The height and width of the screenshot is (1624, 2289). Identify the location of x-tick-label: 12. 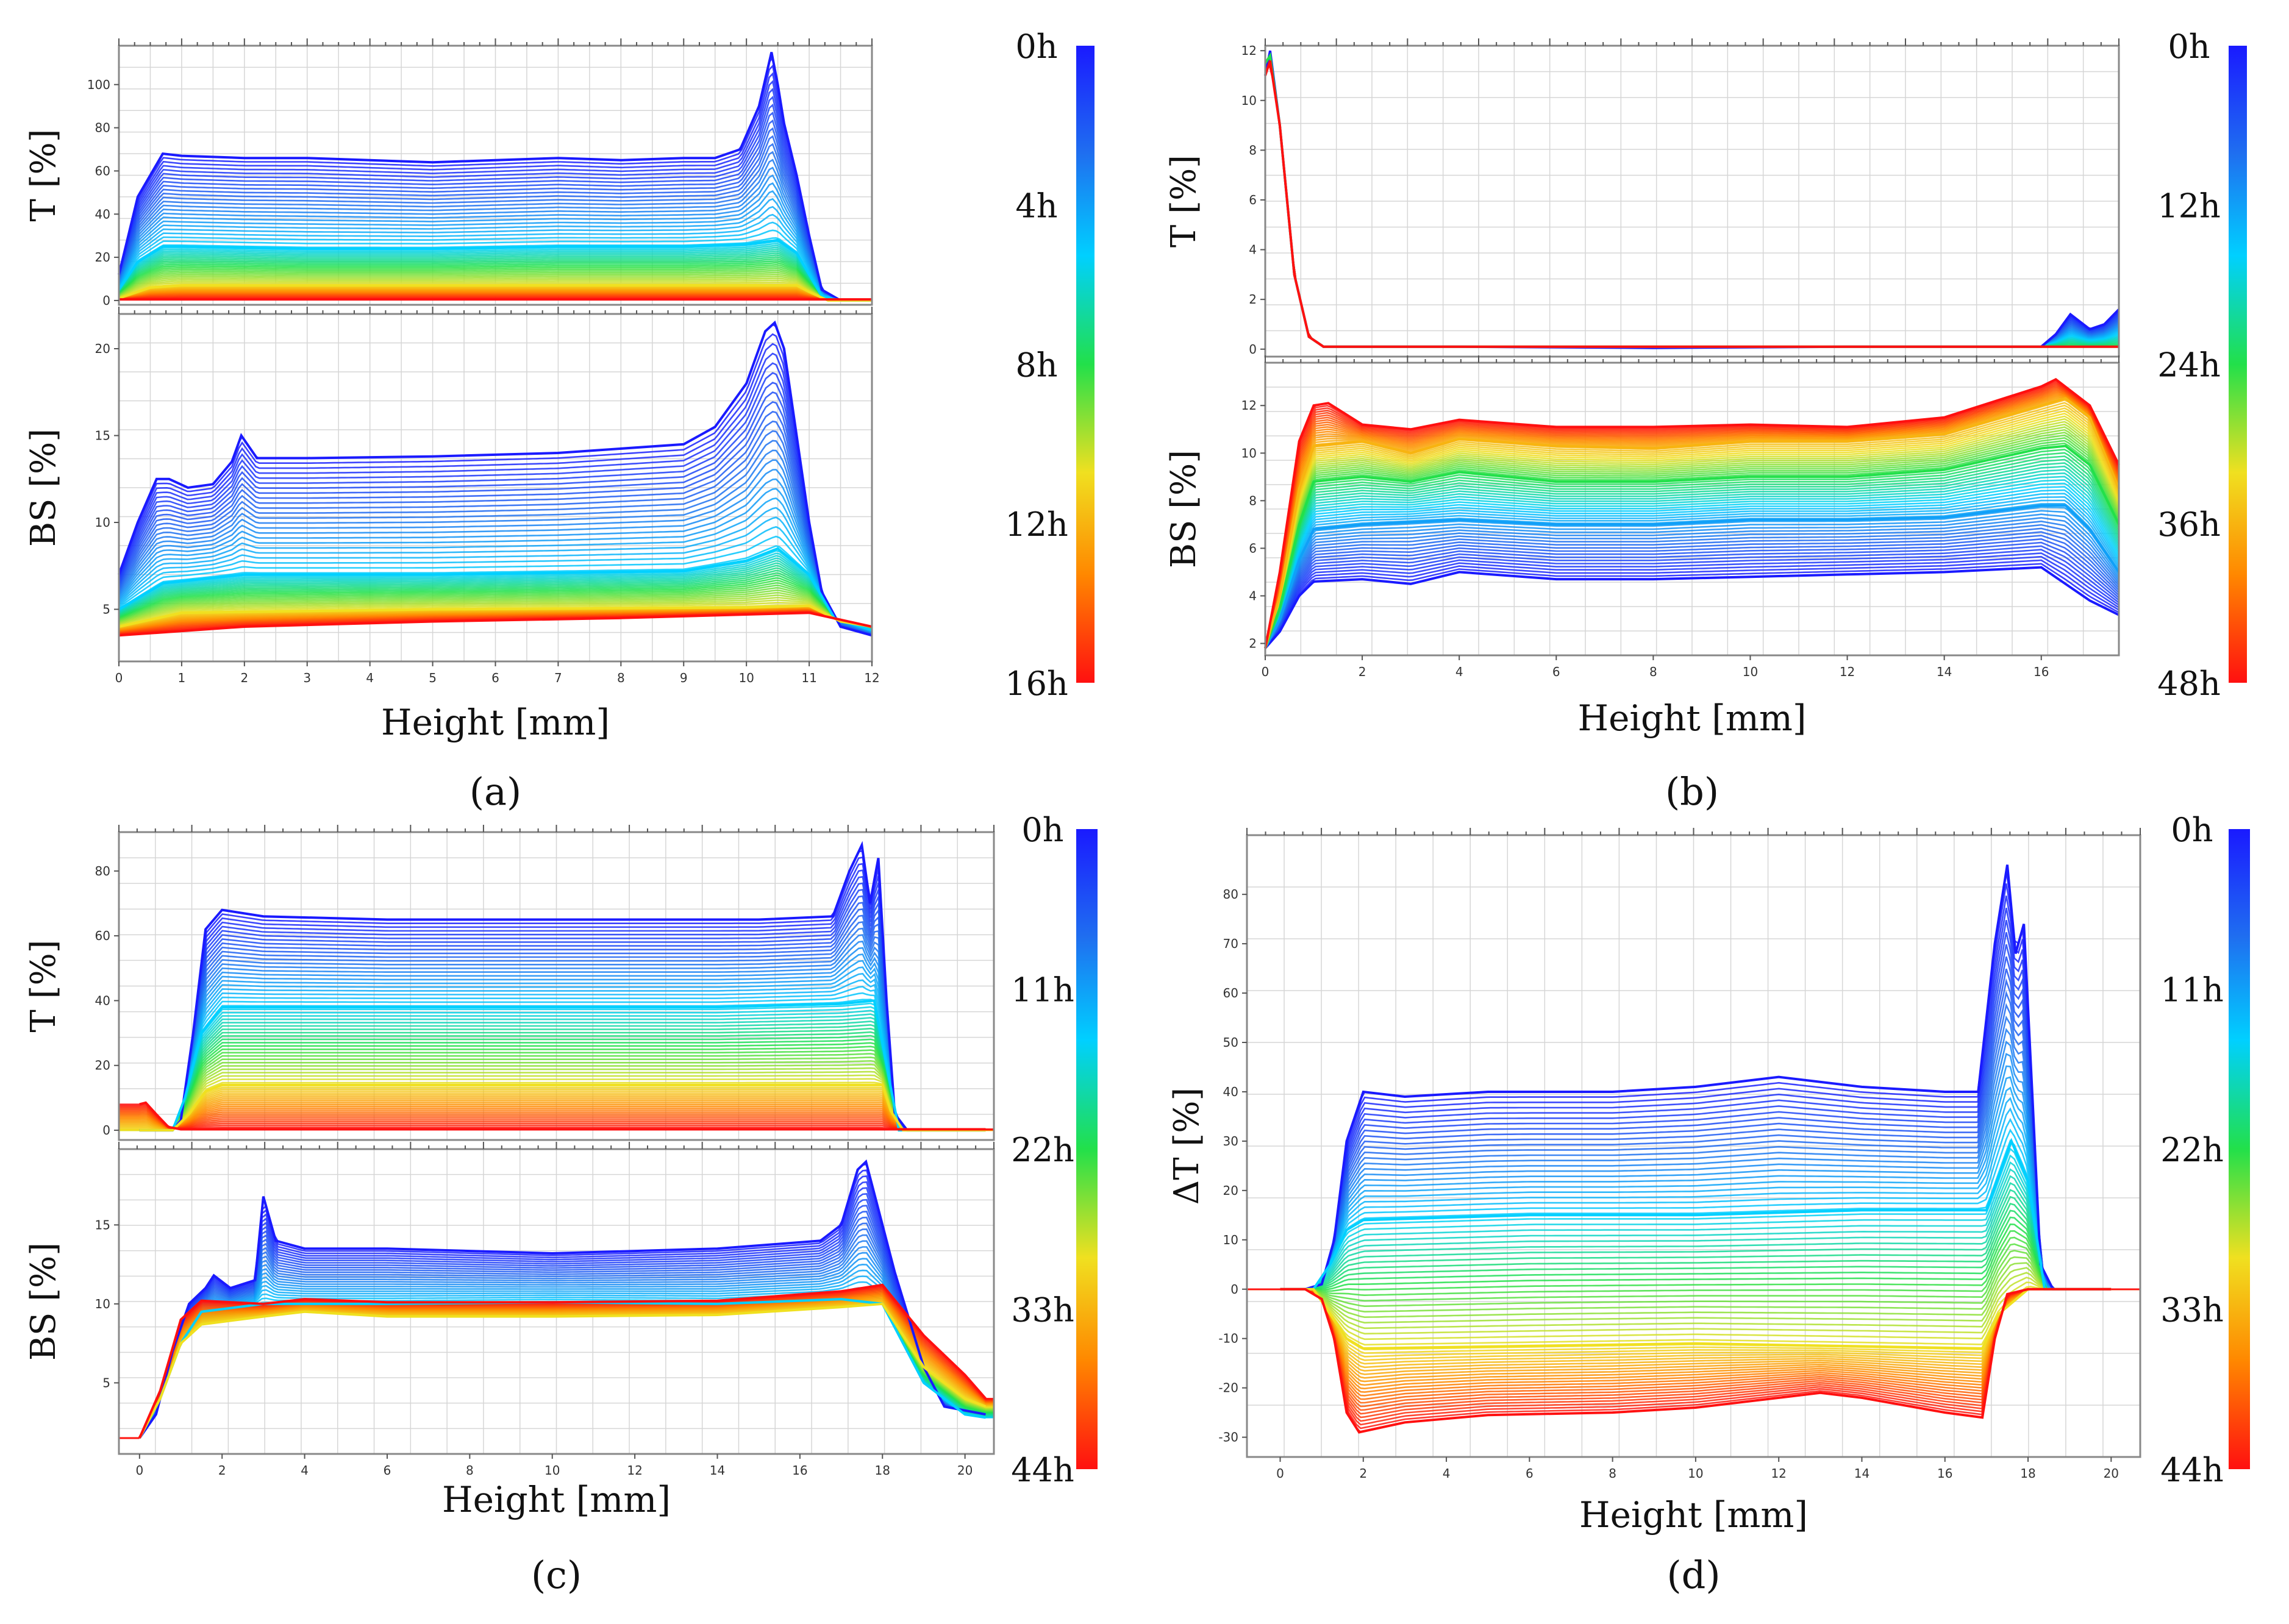
(871, 678).